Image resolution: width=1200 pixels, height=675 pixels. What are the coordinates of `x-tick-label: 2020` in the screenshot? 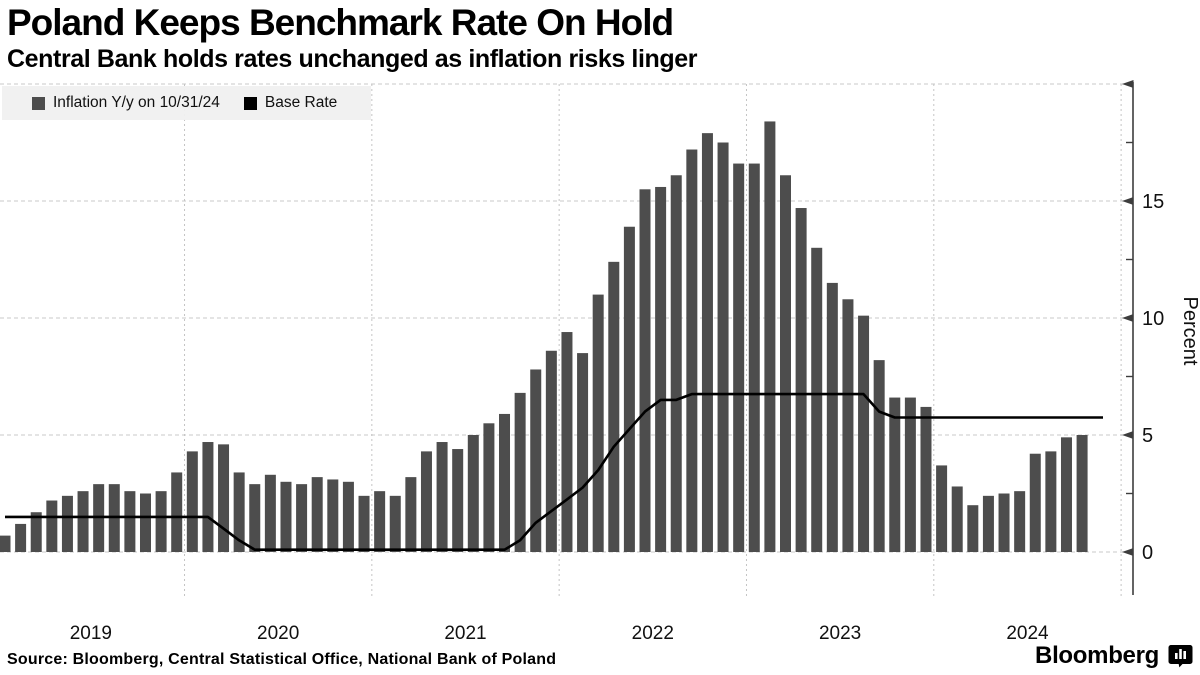 It's located at (278, 633).